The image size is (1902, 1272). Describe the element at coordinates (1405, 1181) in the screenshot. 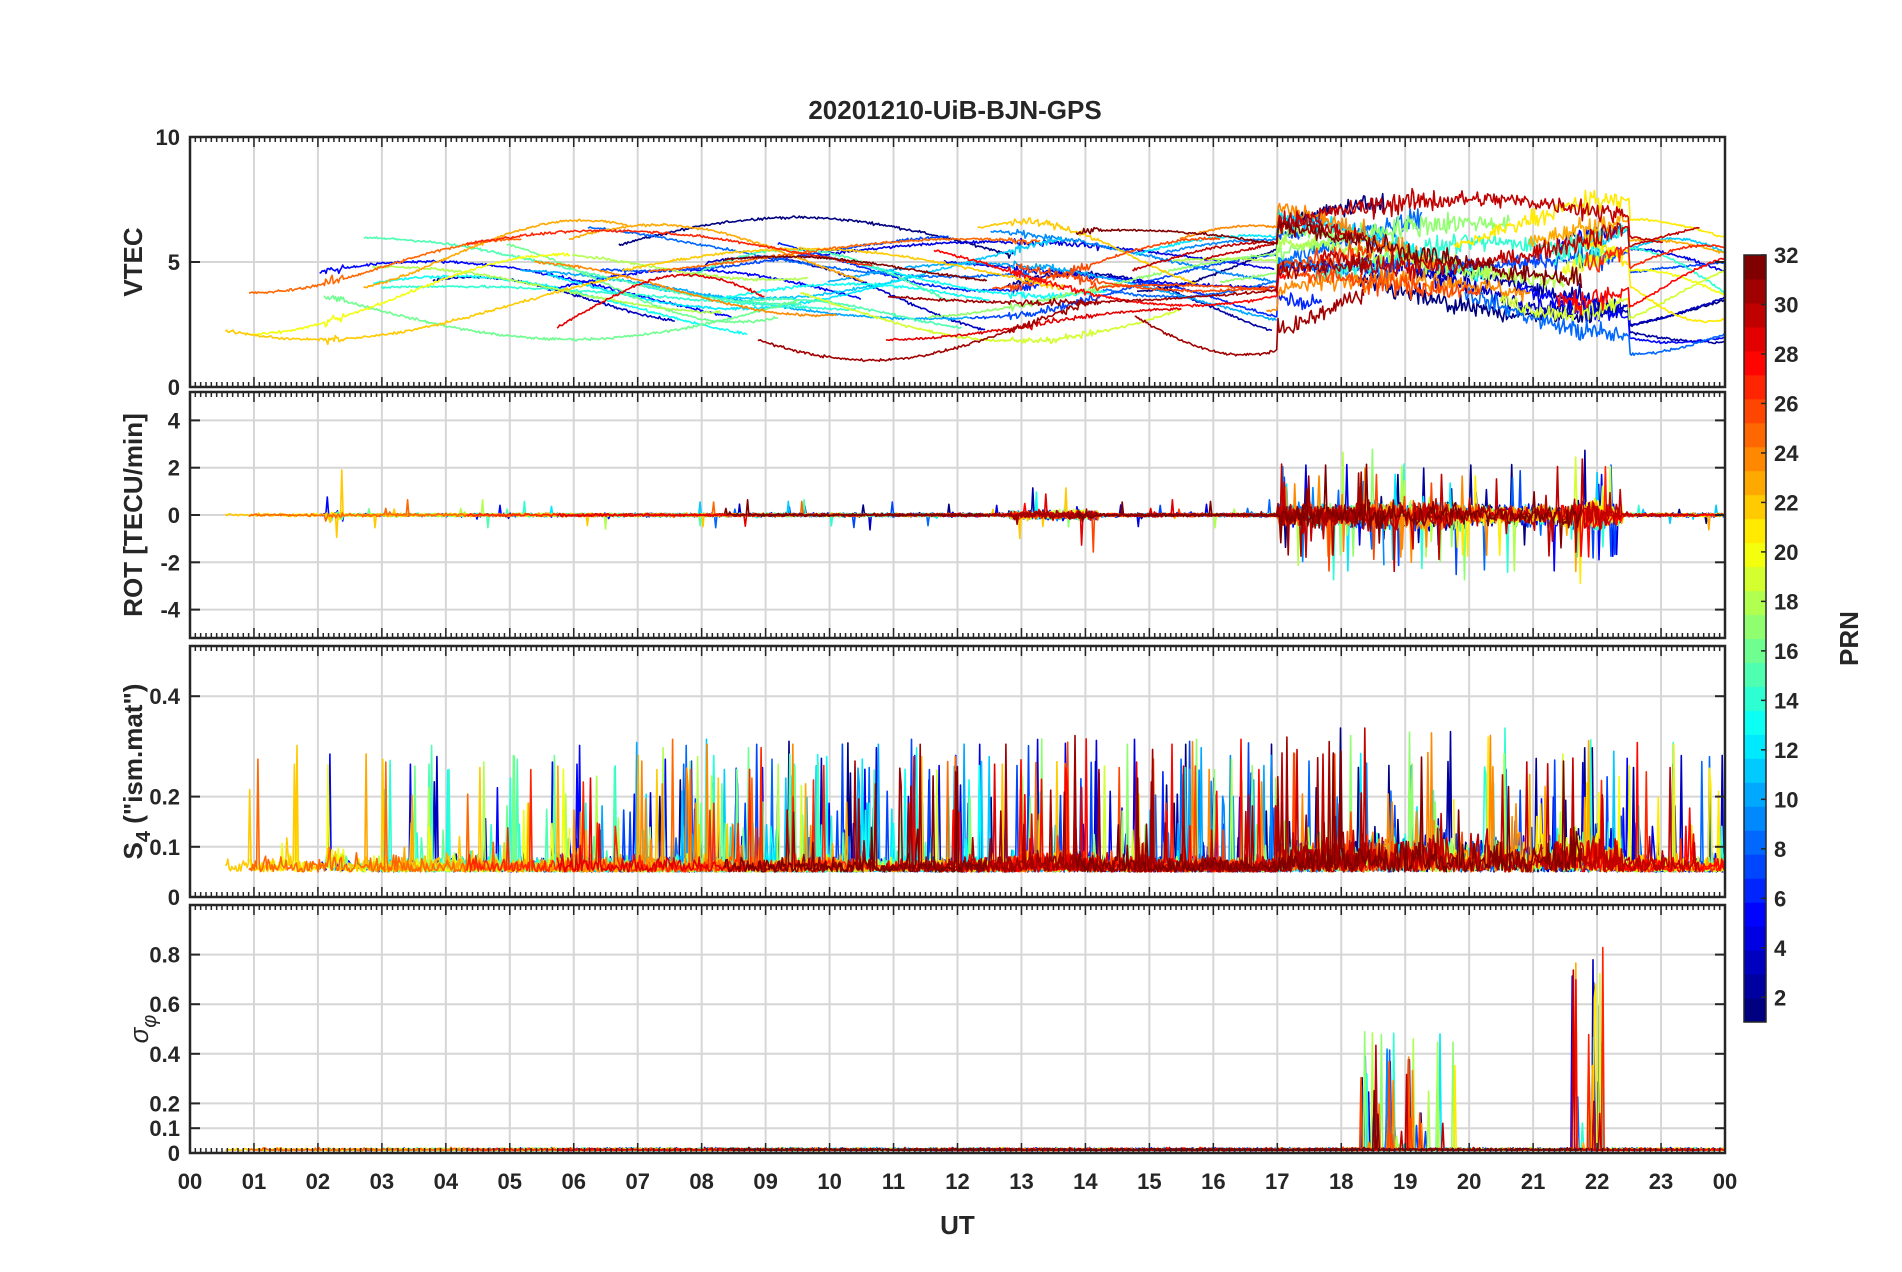

I see `x-tick-label: 19` at that location.